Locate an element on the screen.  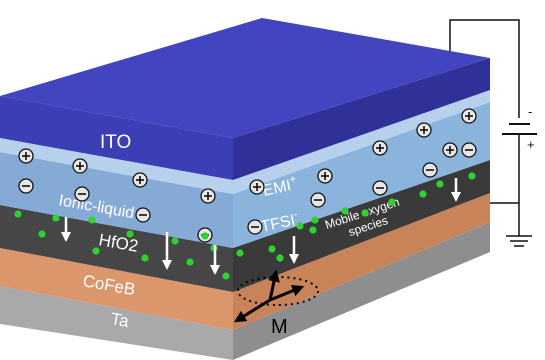
battery-plus-sign: + is located at coordinates (531, 144).